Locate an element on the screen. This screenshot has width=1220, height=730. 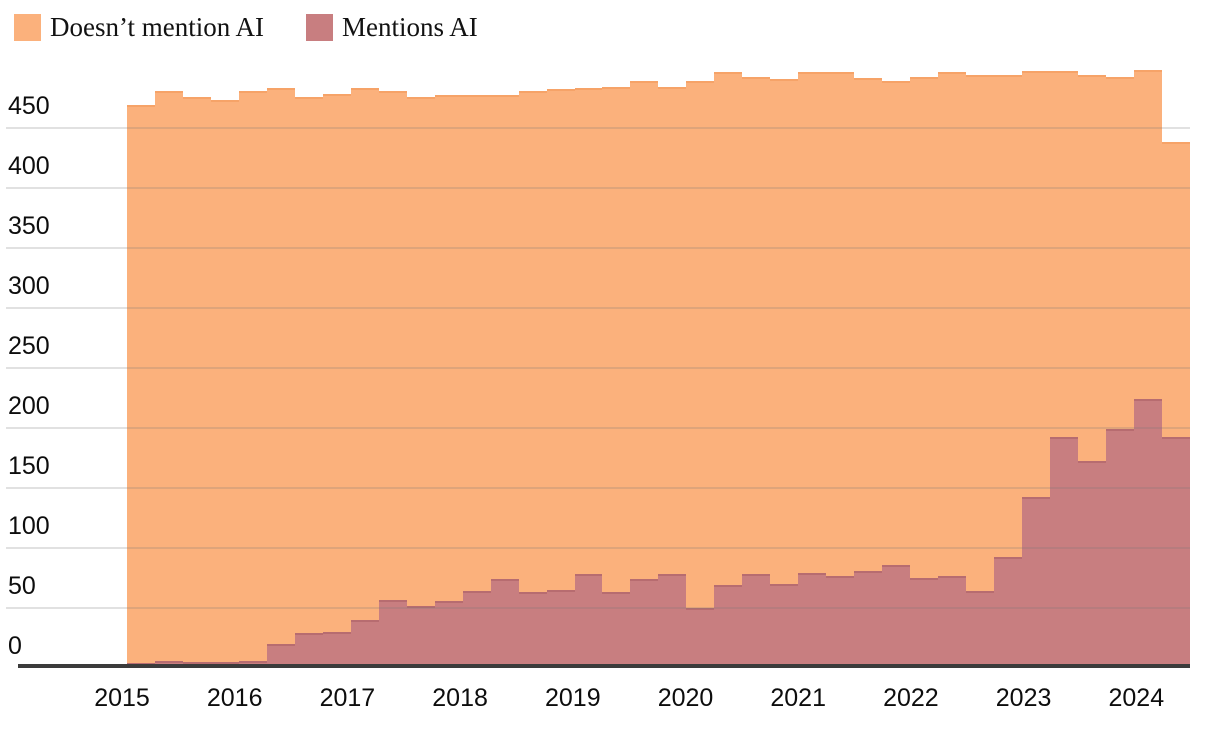
y-tick-label-400: 400 is located at coordinates (29, 166).